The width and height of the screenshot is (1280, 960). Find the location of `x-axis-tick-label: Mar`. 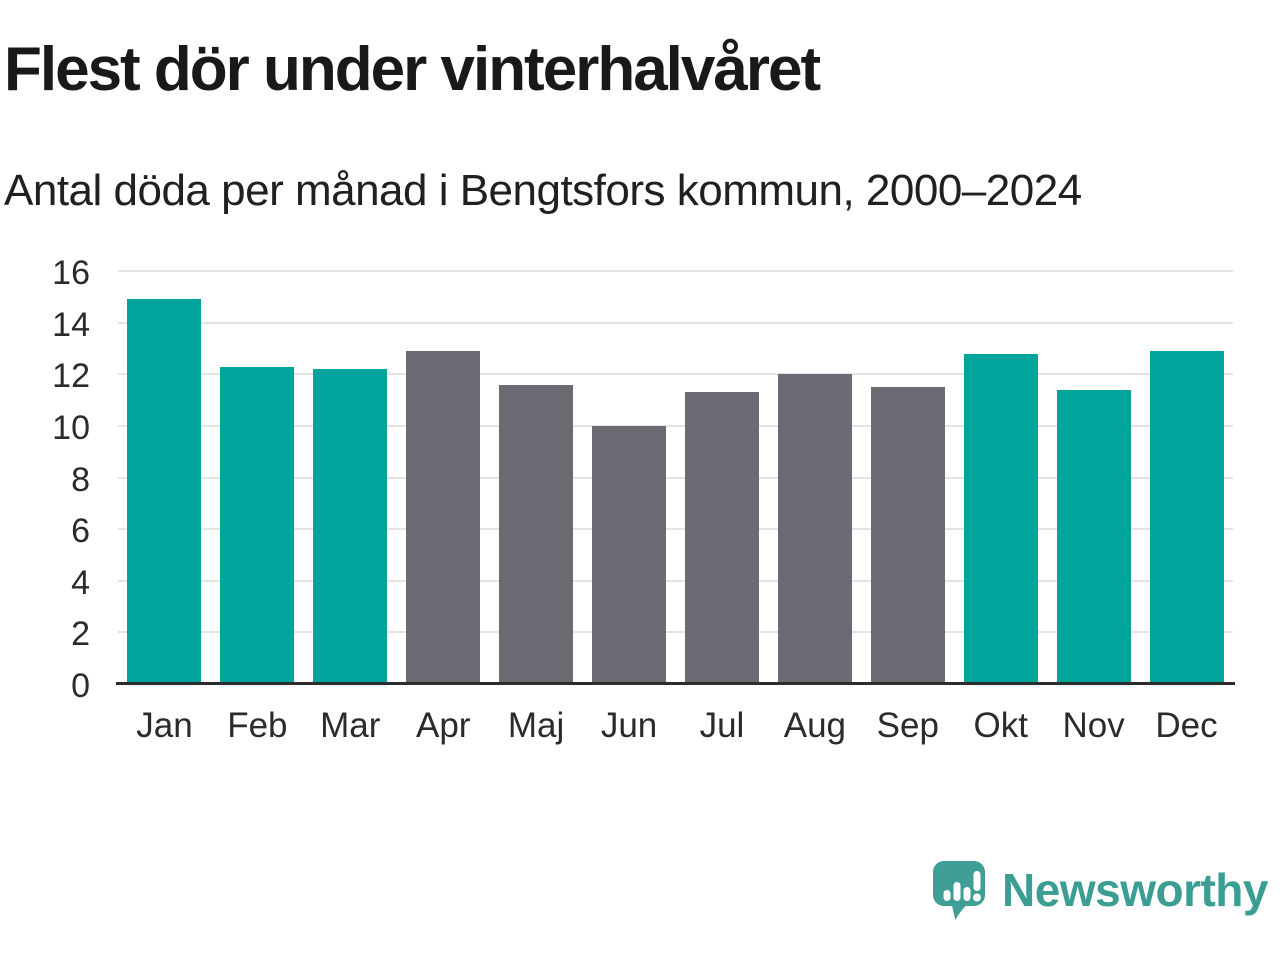

x-axis-tick-label: Mar is located at coordinates (350, 725).